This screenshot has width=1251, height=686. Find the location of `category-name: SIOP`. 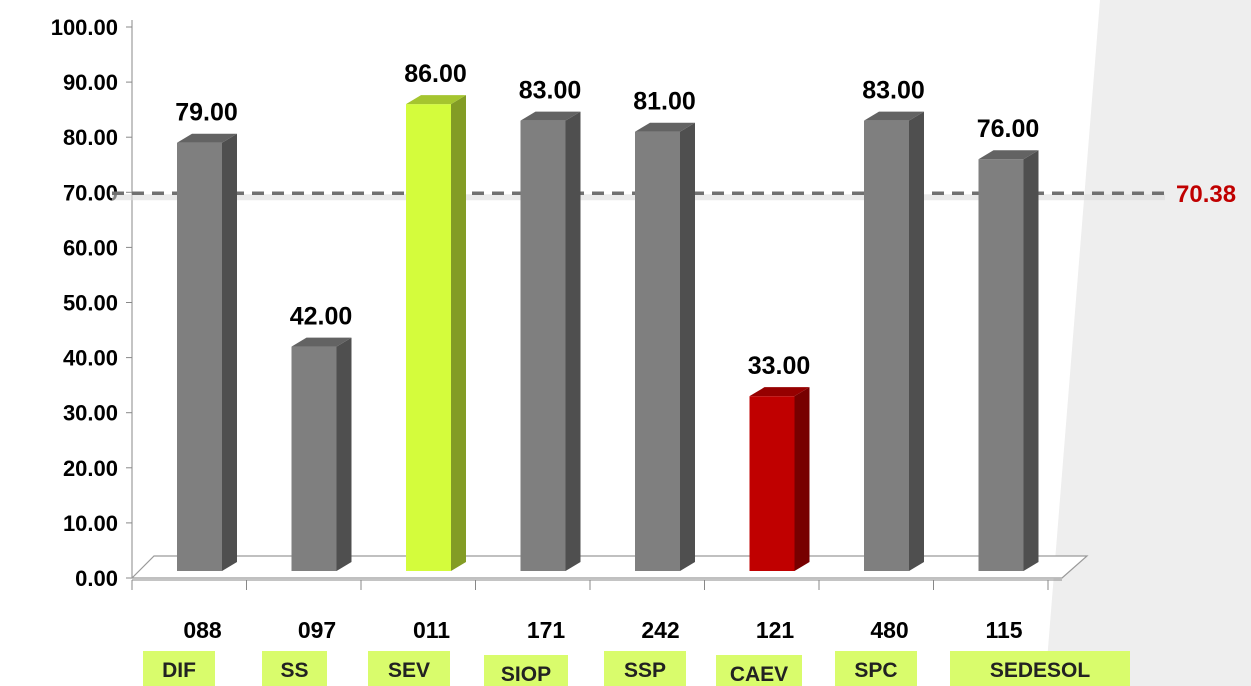

category-name: SIOP is located at coordinates (526, 674).